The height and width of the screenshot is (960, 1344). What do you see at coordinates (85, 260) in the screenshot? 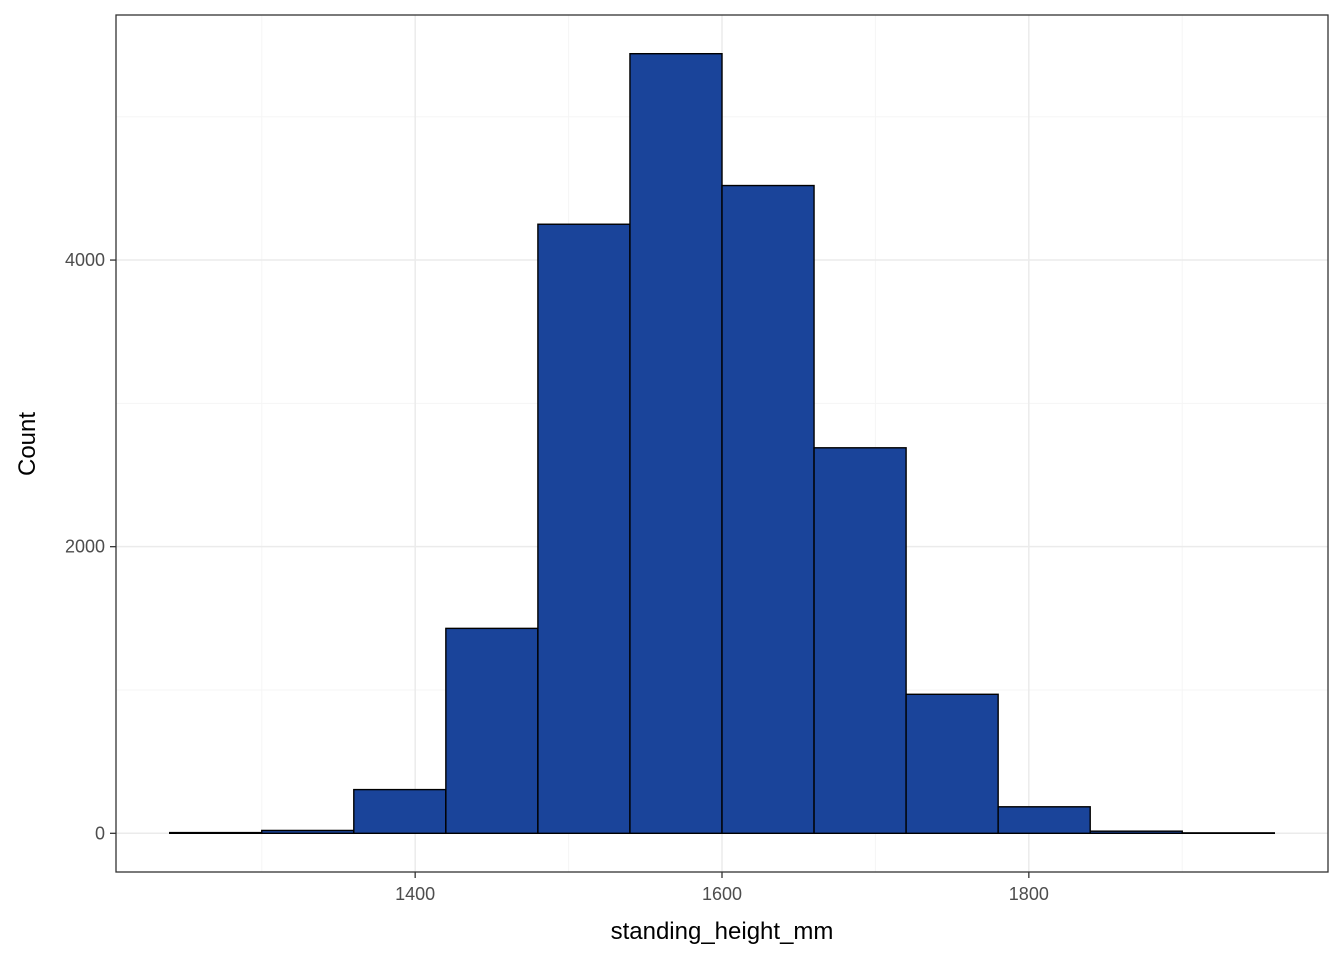
I see `y-tick-label: 4000` at bounding box center [85, 260].